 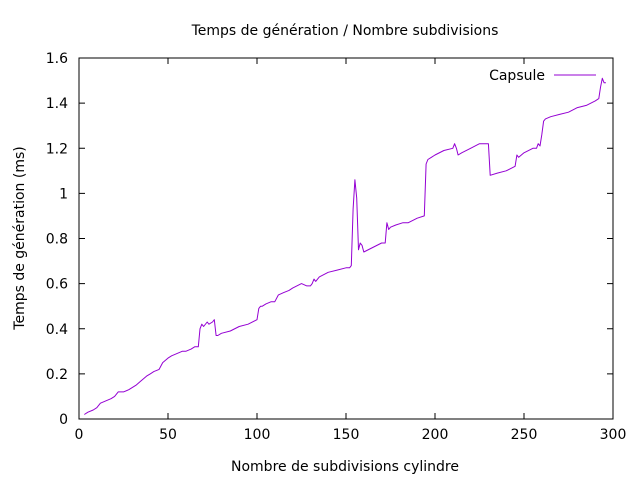 What do you see at coordinates (257, 435) in the screenshot?
I see `x-tick-label: 100` at bounding box center [257, 435].